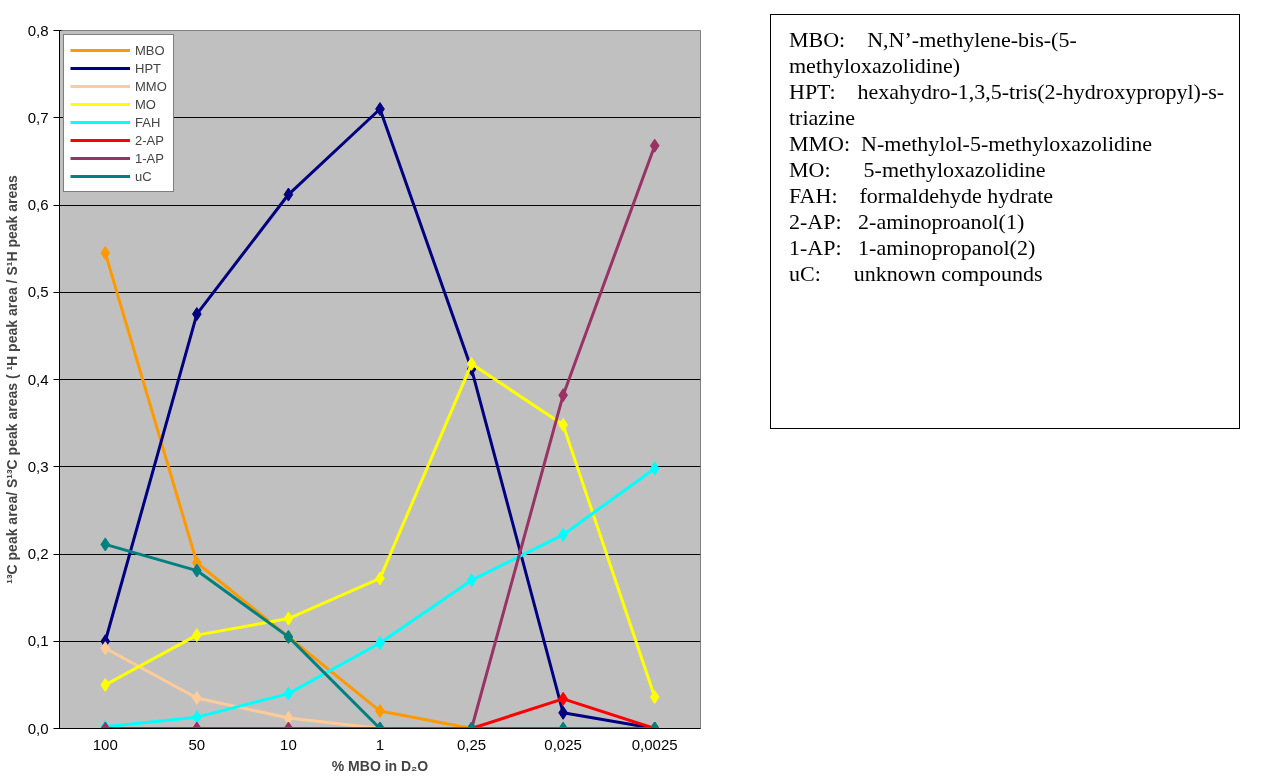 The width and height of the screenshot is (1278, 776). What do you see at coordinates (38, 292) in the screenshot?
I see `y-tick-label: 0,5` at bounding box center [38, 292].